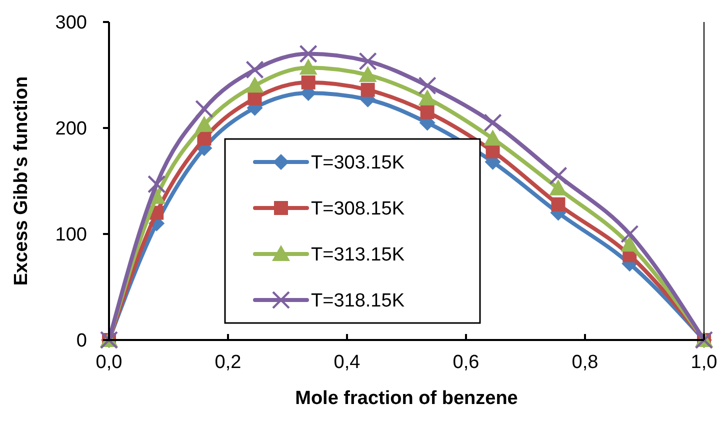 Image resolution: width=721 pixels, height=426 pixels. What do you see at coordinates (228, 362) in the screenshot?
I see `x-tick-label: 0,2` at bounding box center [228, 362].